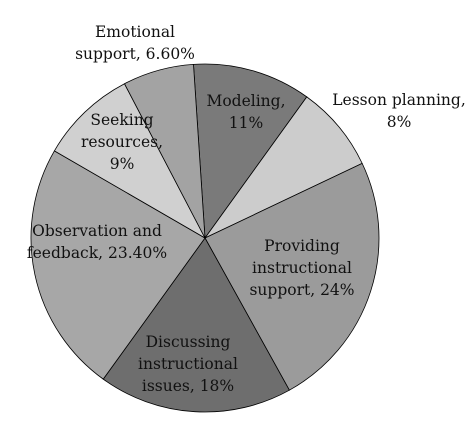  Describe the element at coordinates (301, 290) in the screenshot. I see `slice-label-line: support, 24%` at that location.